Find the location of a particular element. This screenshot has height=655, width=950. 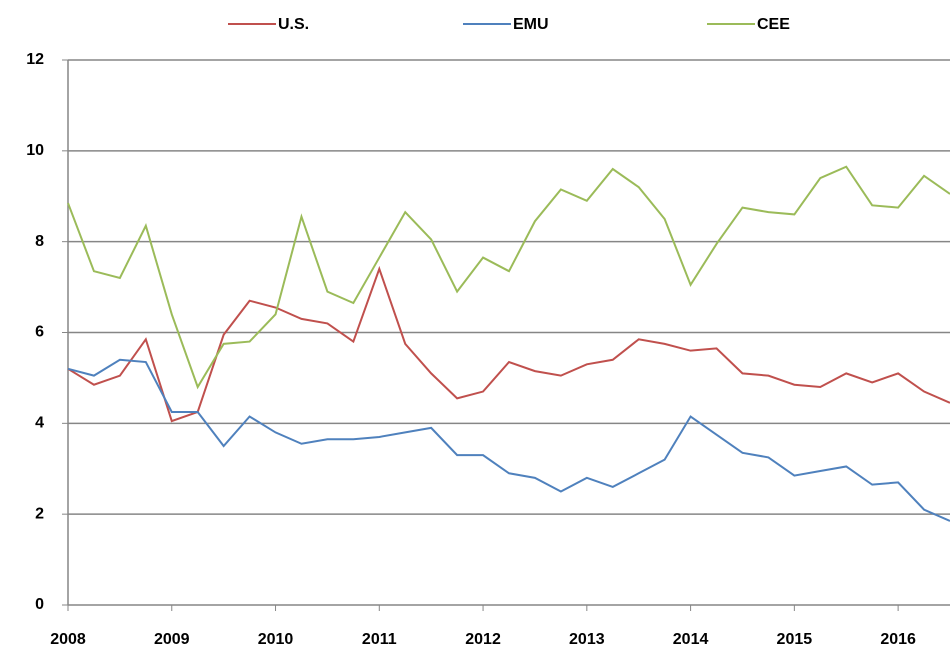

y-tick-label: 12 is located at coordinates (35, 59).